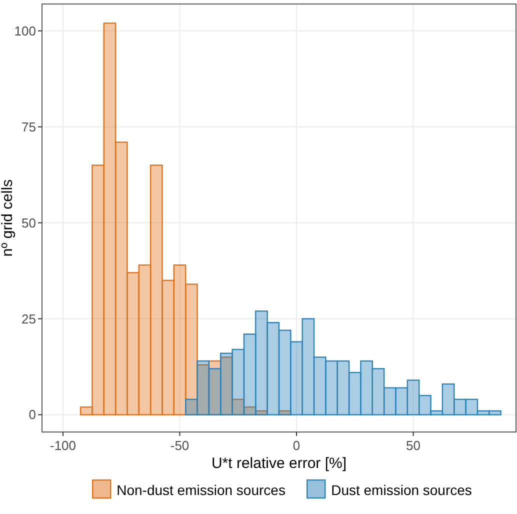 The width and height of the screenshot is (517, 514). What do you see at coordinates (180, 445) in the screenshot?
I see `x-tick-label: -50` at bounding box center [180, 445].